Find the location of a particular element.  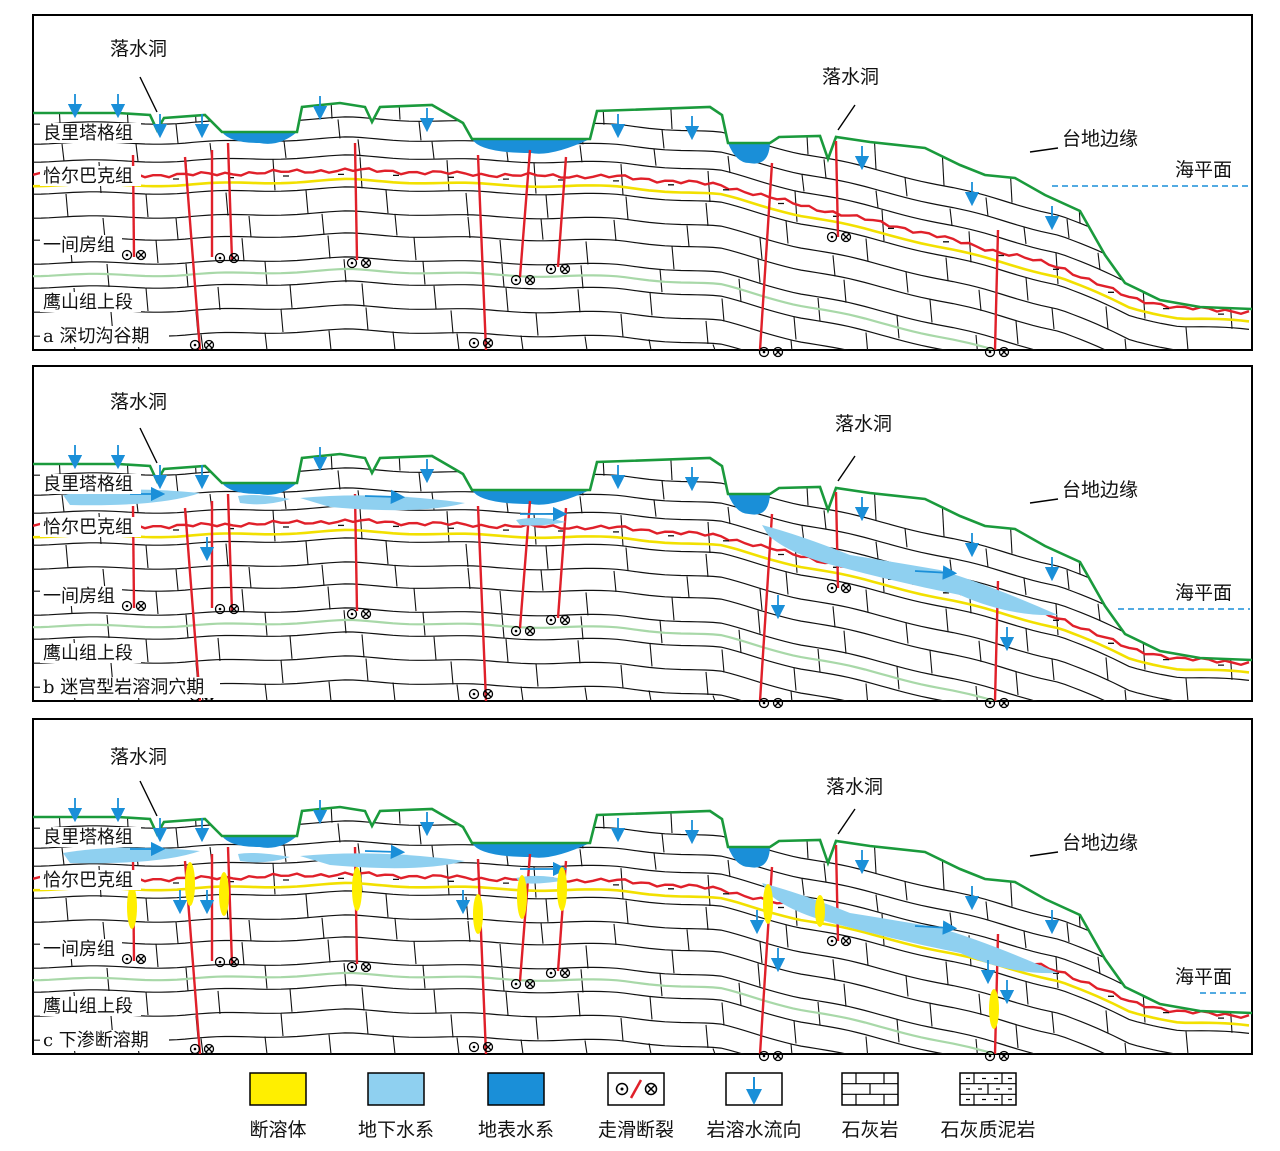

legend: 断溶体 地下水系 地表水系 走滑断裂 岩溶水流向 石灰岩 石灰质泥岩 is located at coordinates (642, 1106).